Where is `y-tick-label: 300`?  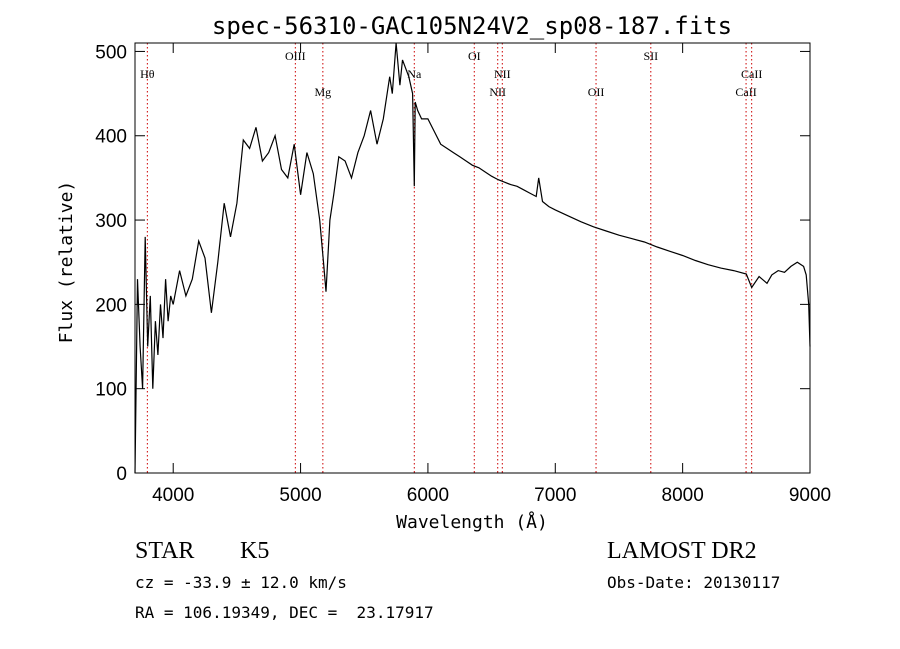 y-tick-label: 300 is located at coordinates (111, 221).